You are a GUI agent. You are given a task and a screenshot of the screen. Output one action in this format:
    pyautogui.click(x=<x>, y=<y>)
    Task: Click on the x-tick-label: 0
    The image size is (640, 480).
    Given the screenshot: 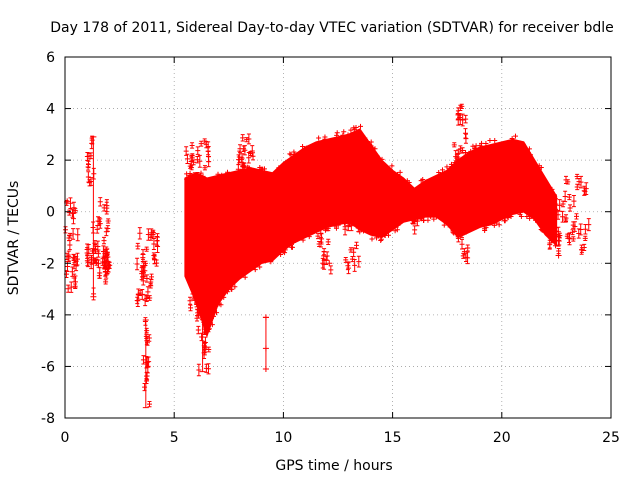 What is the action you would take?
    pyautogui.click(x=65, y=438)
    